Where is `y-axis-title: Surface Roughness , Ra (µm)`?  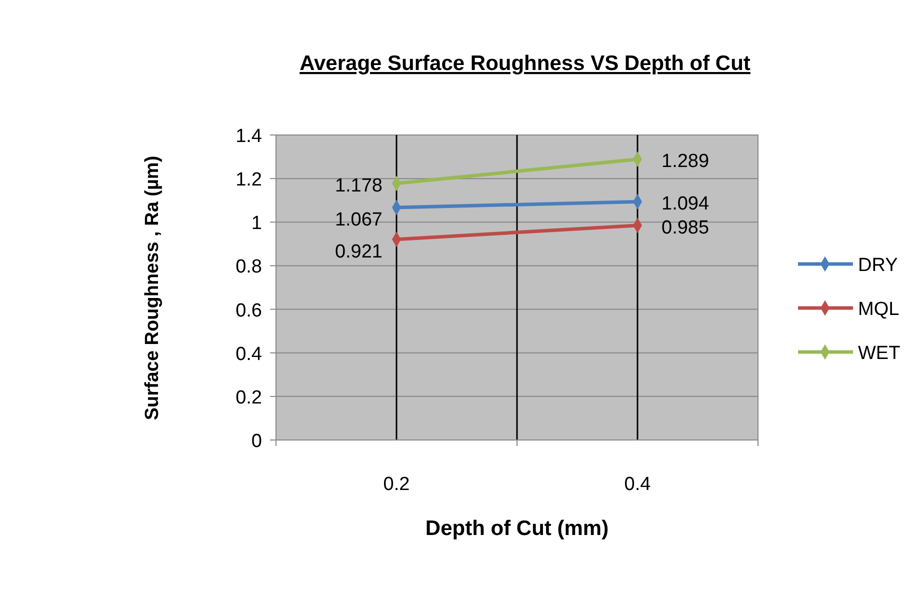
y-axis-title: Surface Roughness , Ra (µm) is located at coordinates (152, 288).